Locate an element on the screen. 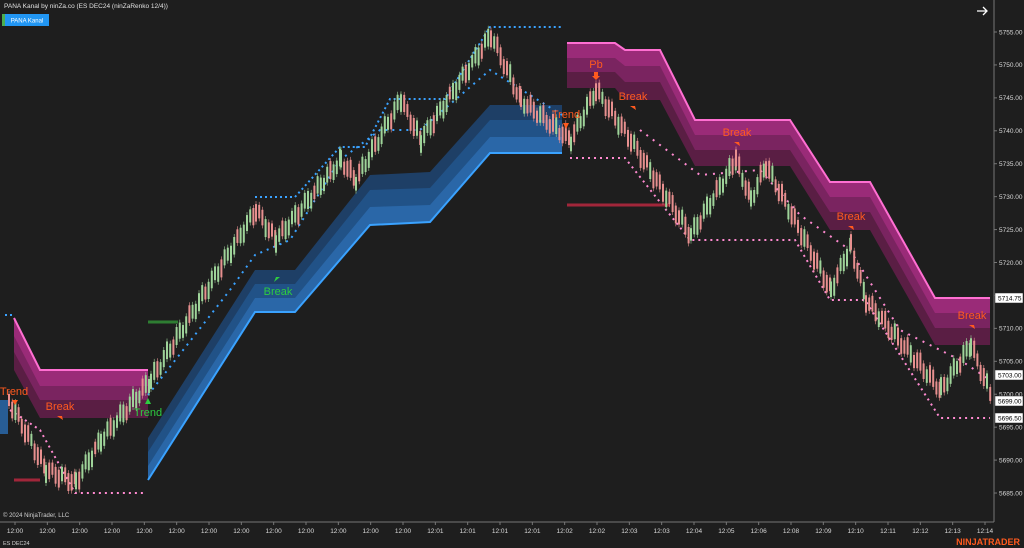 This screenshot has width=1024, height=548. indicator-button-label: PANA Kanal is located at coordinates (27, 22).